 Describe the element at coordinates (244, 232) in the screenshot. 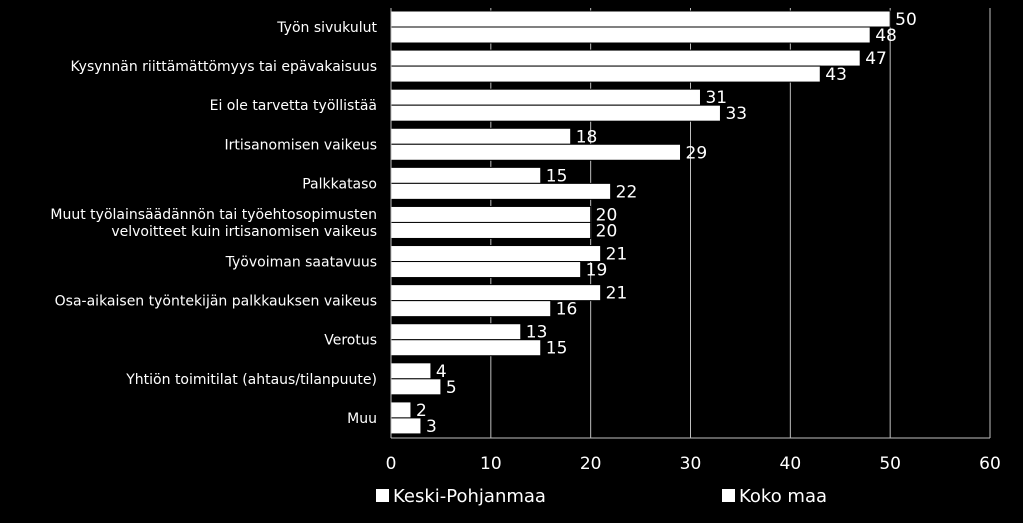

I see `category-label-line: velvoitteet kuin irtisanomisen vaikeus` at that location.